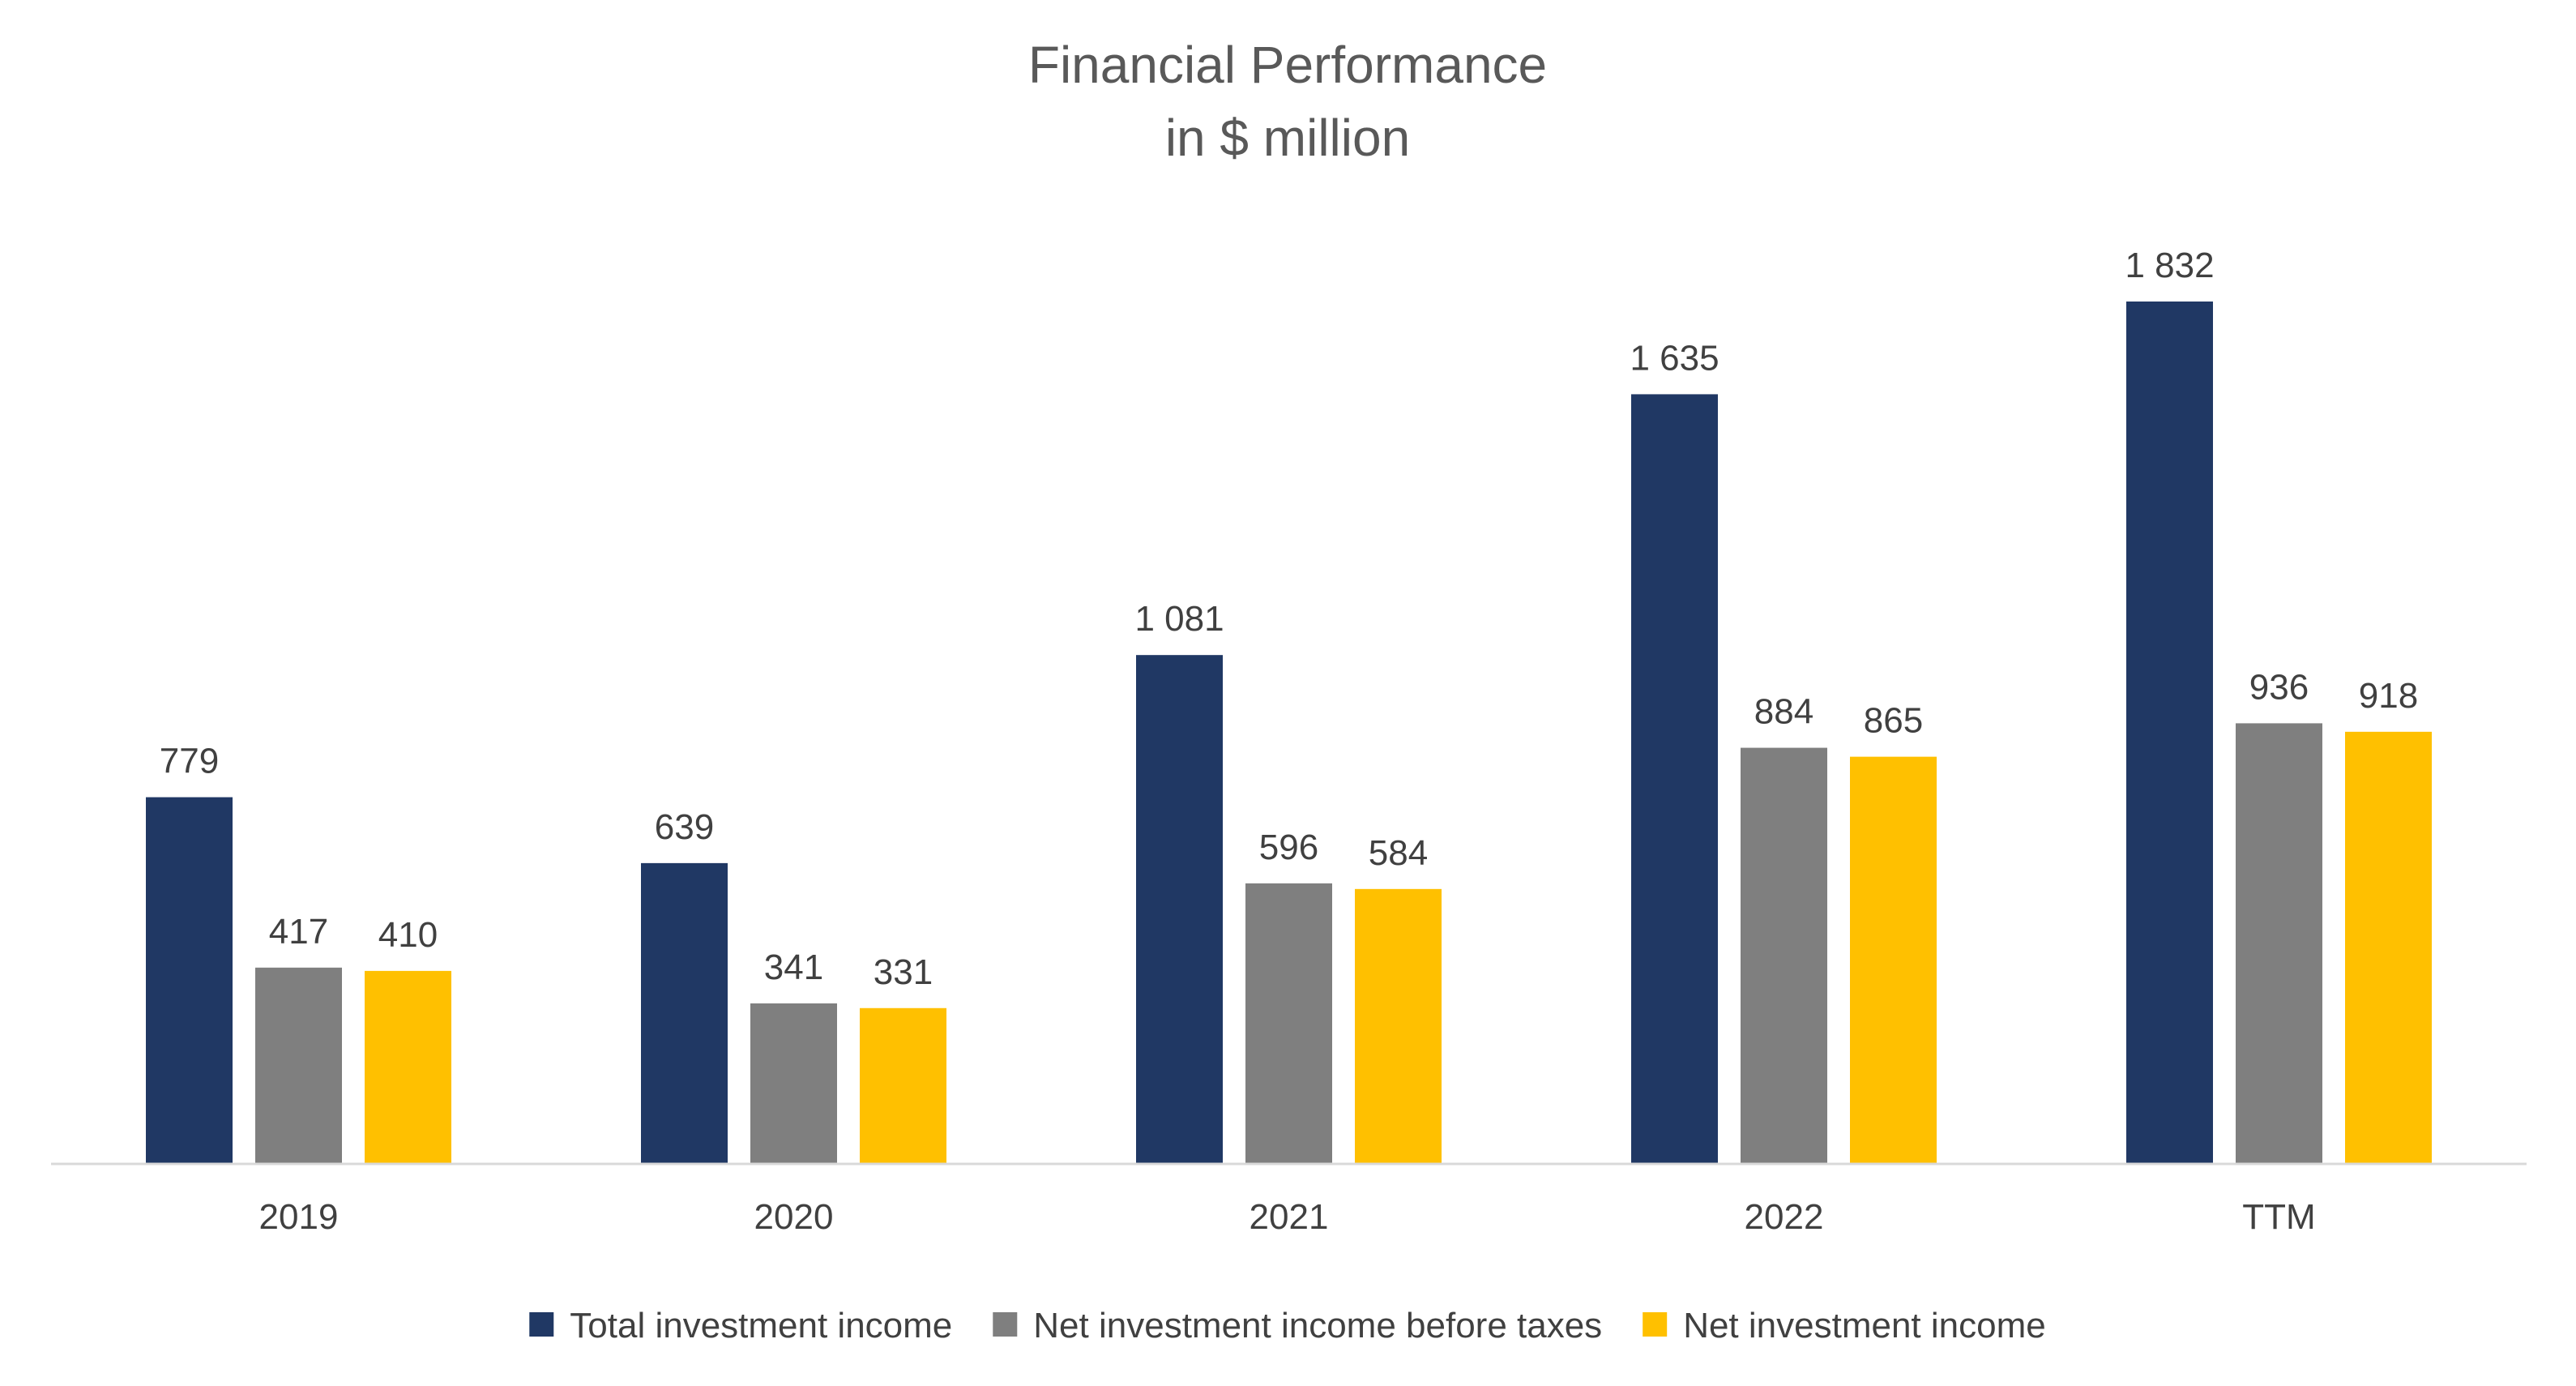 The height and width of the screenshot is (1386, 2576). Describe the element at coordinates (1783, 712) in the screenshot. I see `data-label-2022-series-2: 884` at that location.